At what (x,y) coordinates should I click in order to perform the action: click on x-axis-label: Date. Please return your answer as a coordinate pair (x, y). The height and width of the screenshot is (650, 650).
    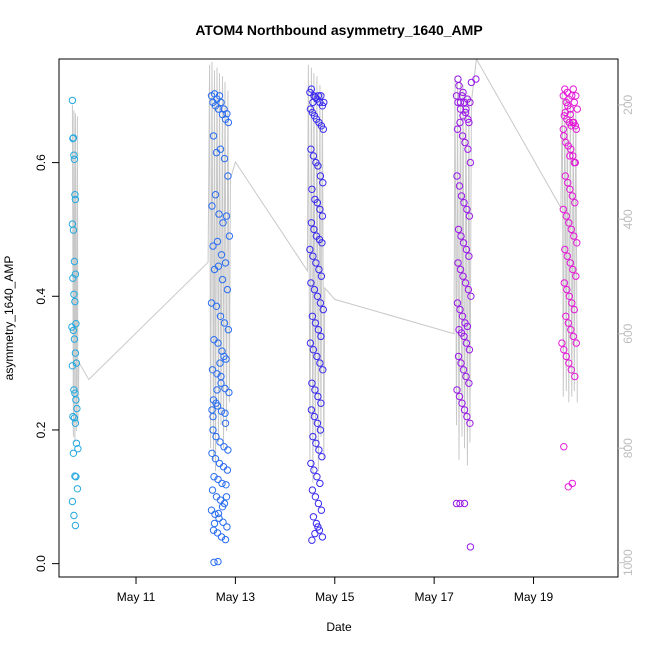
    Looking at the image, I should click on (339, 627).